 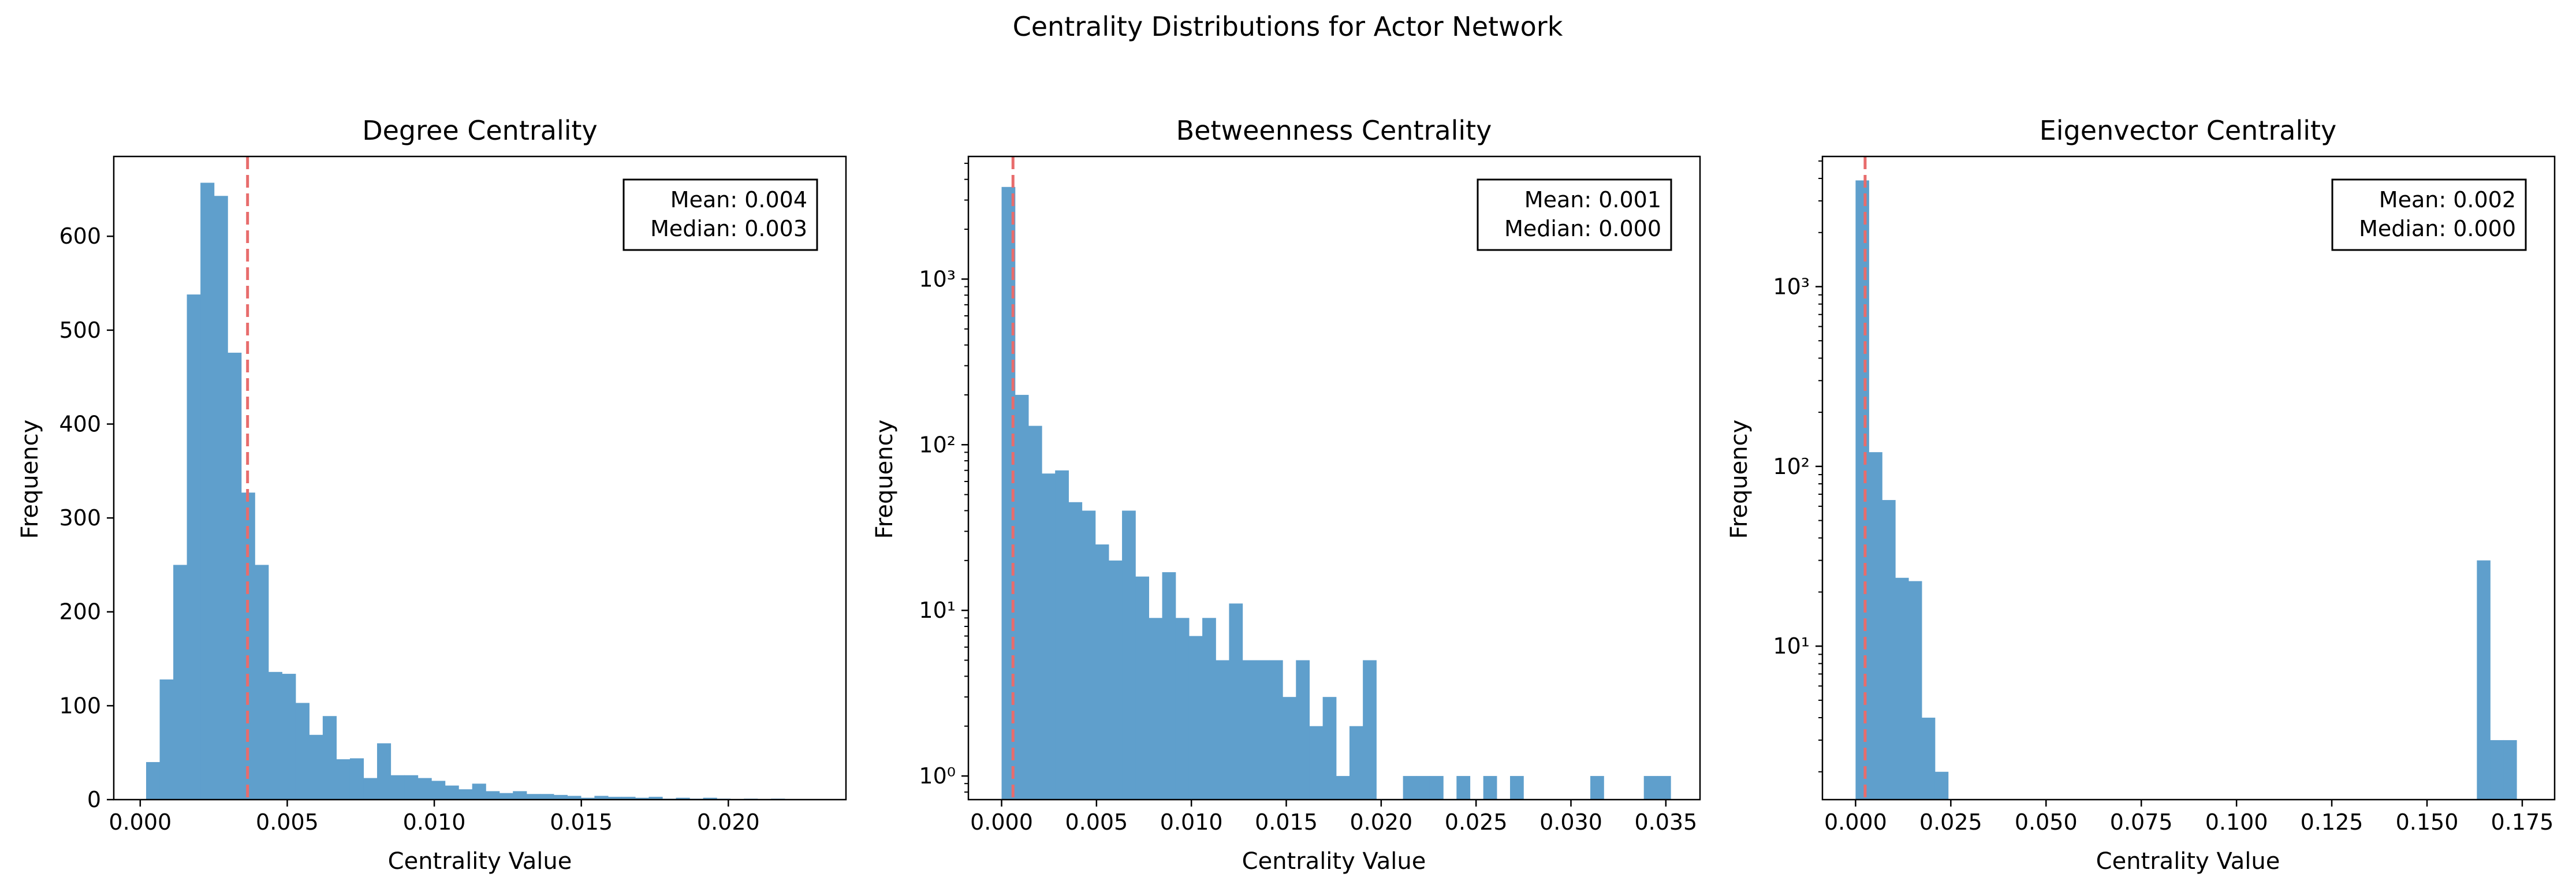 I want to click on panel-title: Degree Centrality, so click(x=480, y=130).